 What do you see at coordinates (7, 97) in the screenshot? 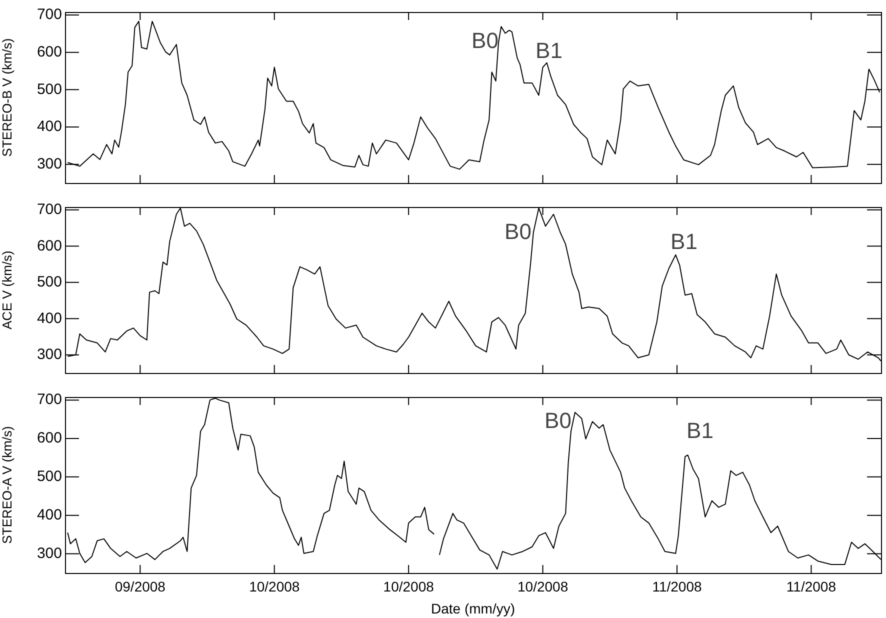
I see `y-axis-title: STEREO-B V (km/s)` at bounding box center [7, 97].